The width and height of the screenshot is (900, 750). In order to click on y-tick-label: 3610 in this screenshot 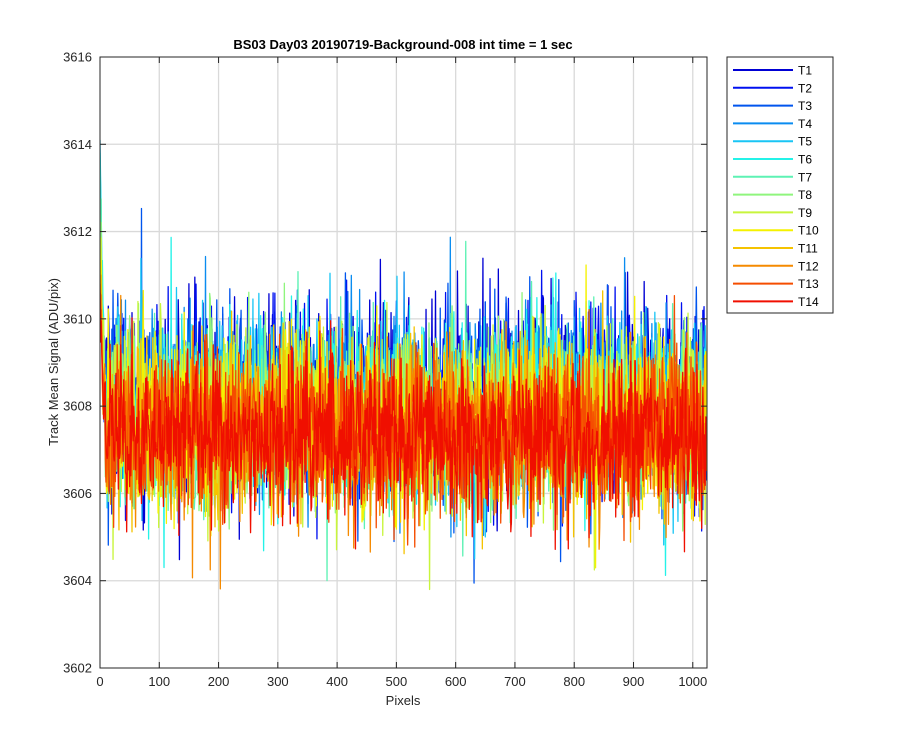, I will do `click(77, 318)`.